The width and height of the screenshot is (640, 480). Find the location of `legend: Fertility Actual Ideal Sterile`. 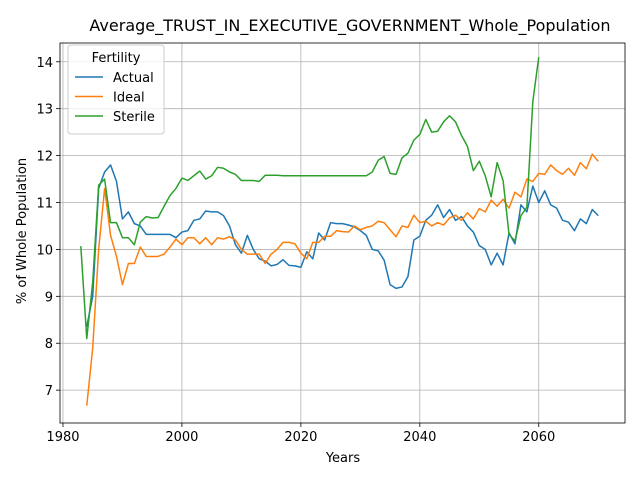

legend: Fertility Actual Ideal Sterile is located at coordinates (116, 89).